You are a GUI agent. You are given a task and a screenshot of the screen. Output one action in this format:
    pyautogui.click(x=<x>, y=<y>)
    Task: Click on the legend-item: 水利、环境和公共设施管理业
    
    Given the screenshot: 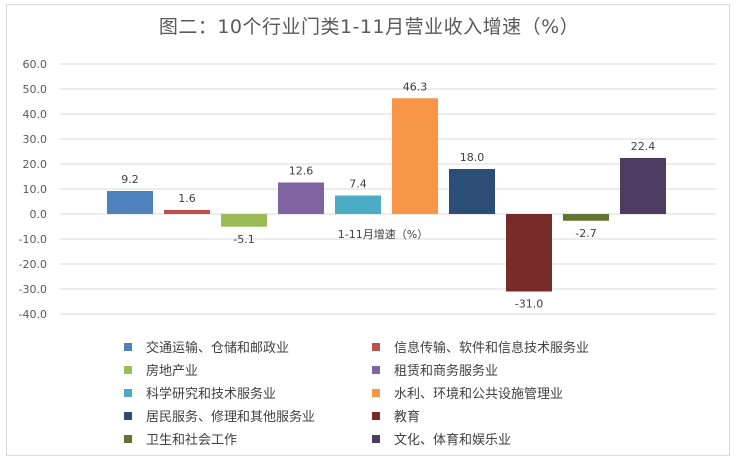 What is the action you would take?
    pyautogui.click(x=508, y=392)
    